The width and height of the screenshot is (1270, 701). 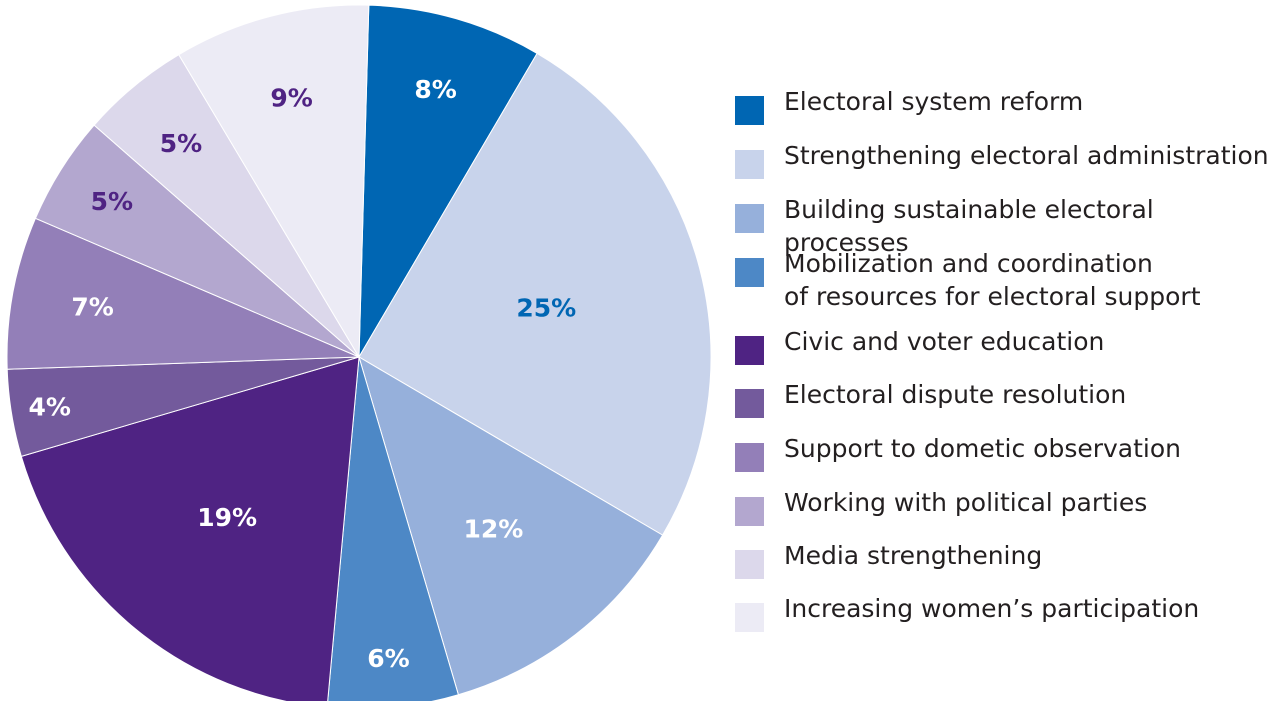 I want to click on legend-item: Building sustainable electoral processes, so click(x=1002, y=226).